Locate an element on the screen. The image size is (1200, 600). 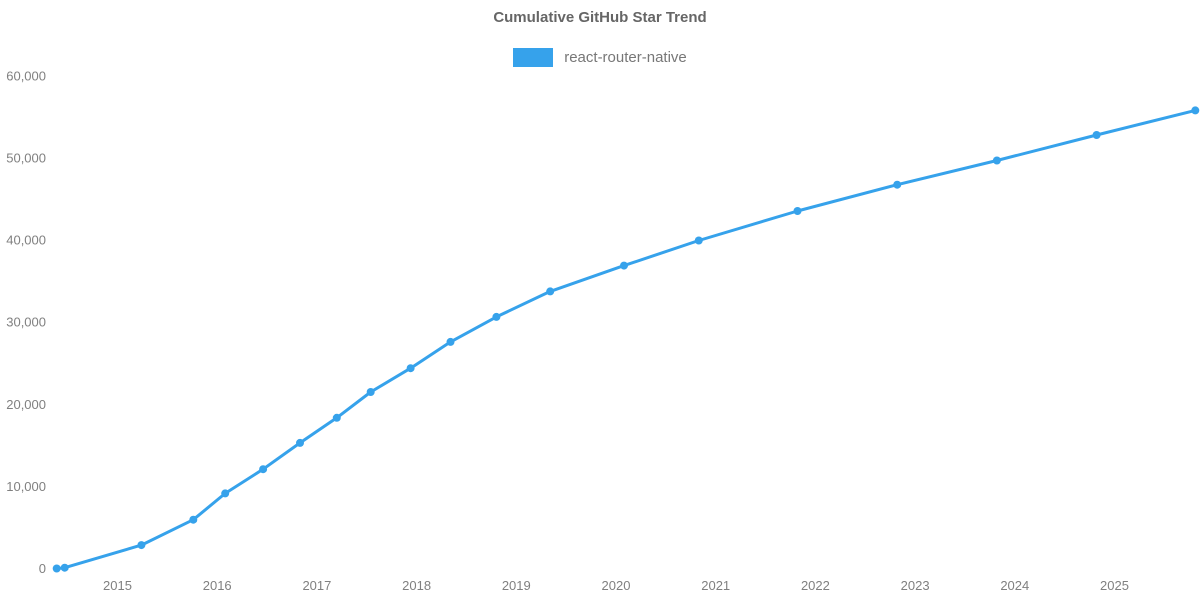
x-axis-tick-label: 2021 is located at coordinates (715, 585).